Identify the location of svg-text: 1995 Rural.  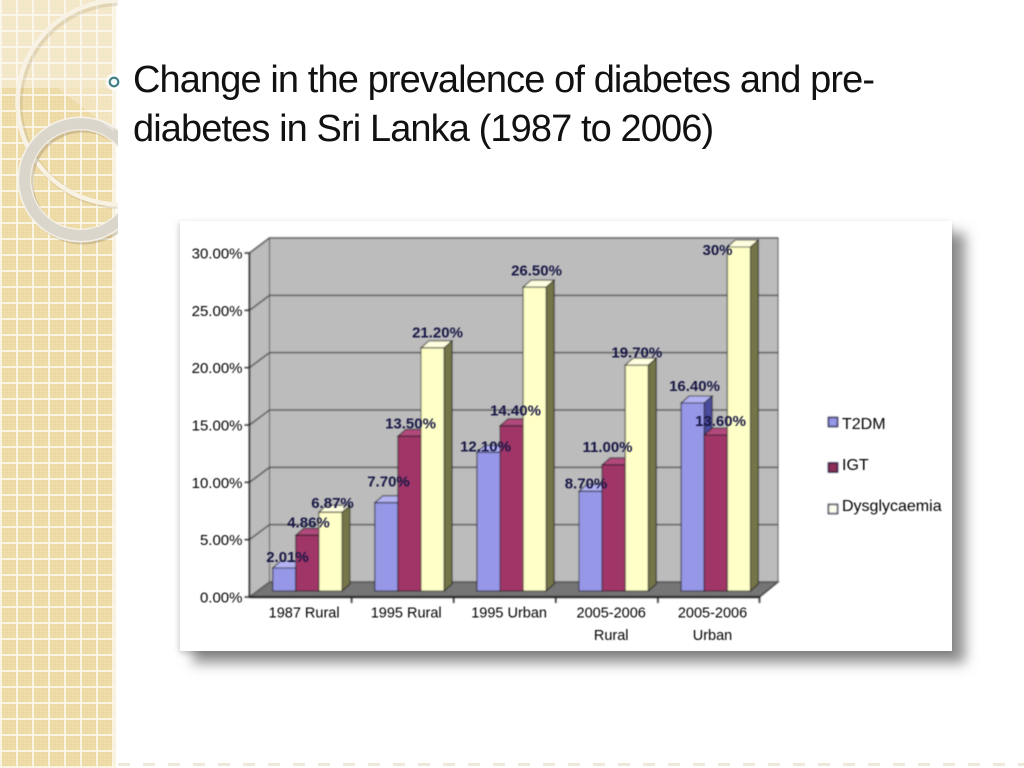
(406, 614).